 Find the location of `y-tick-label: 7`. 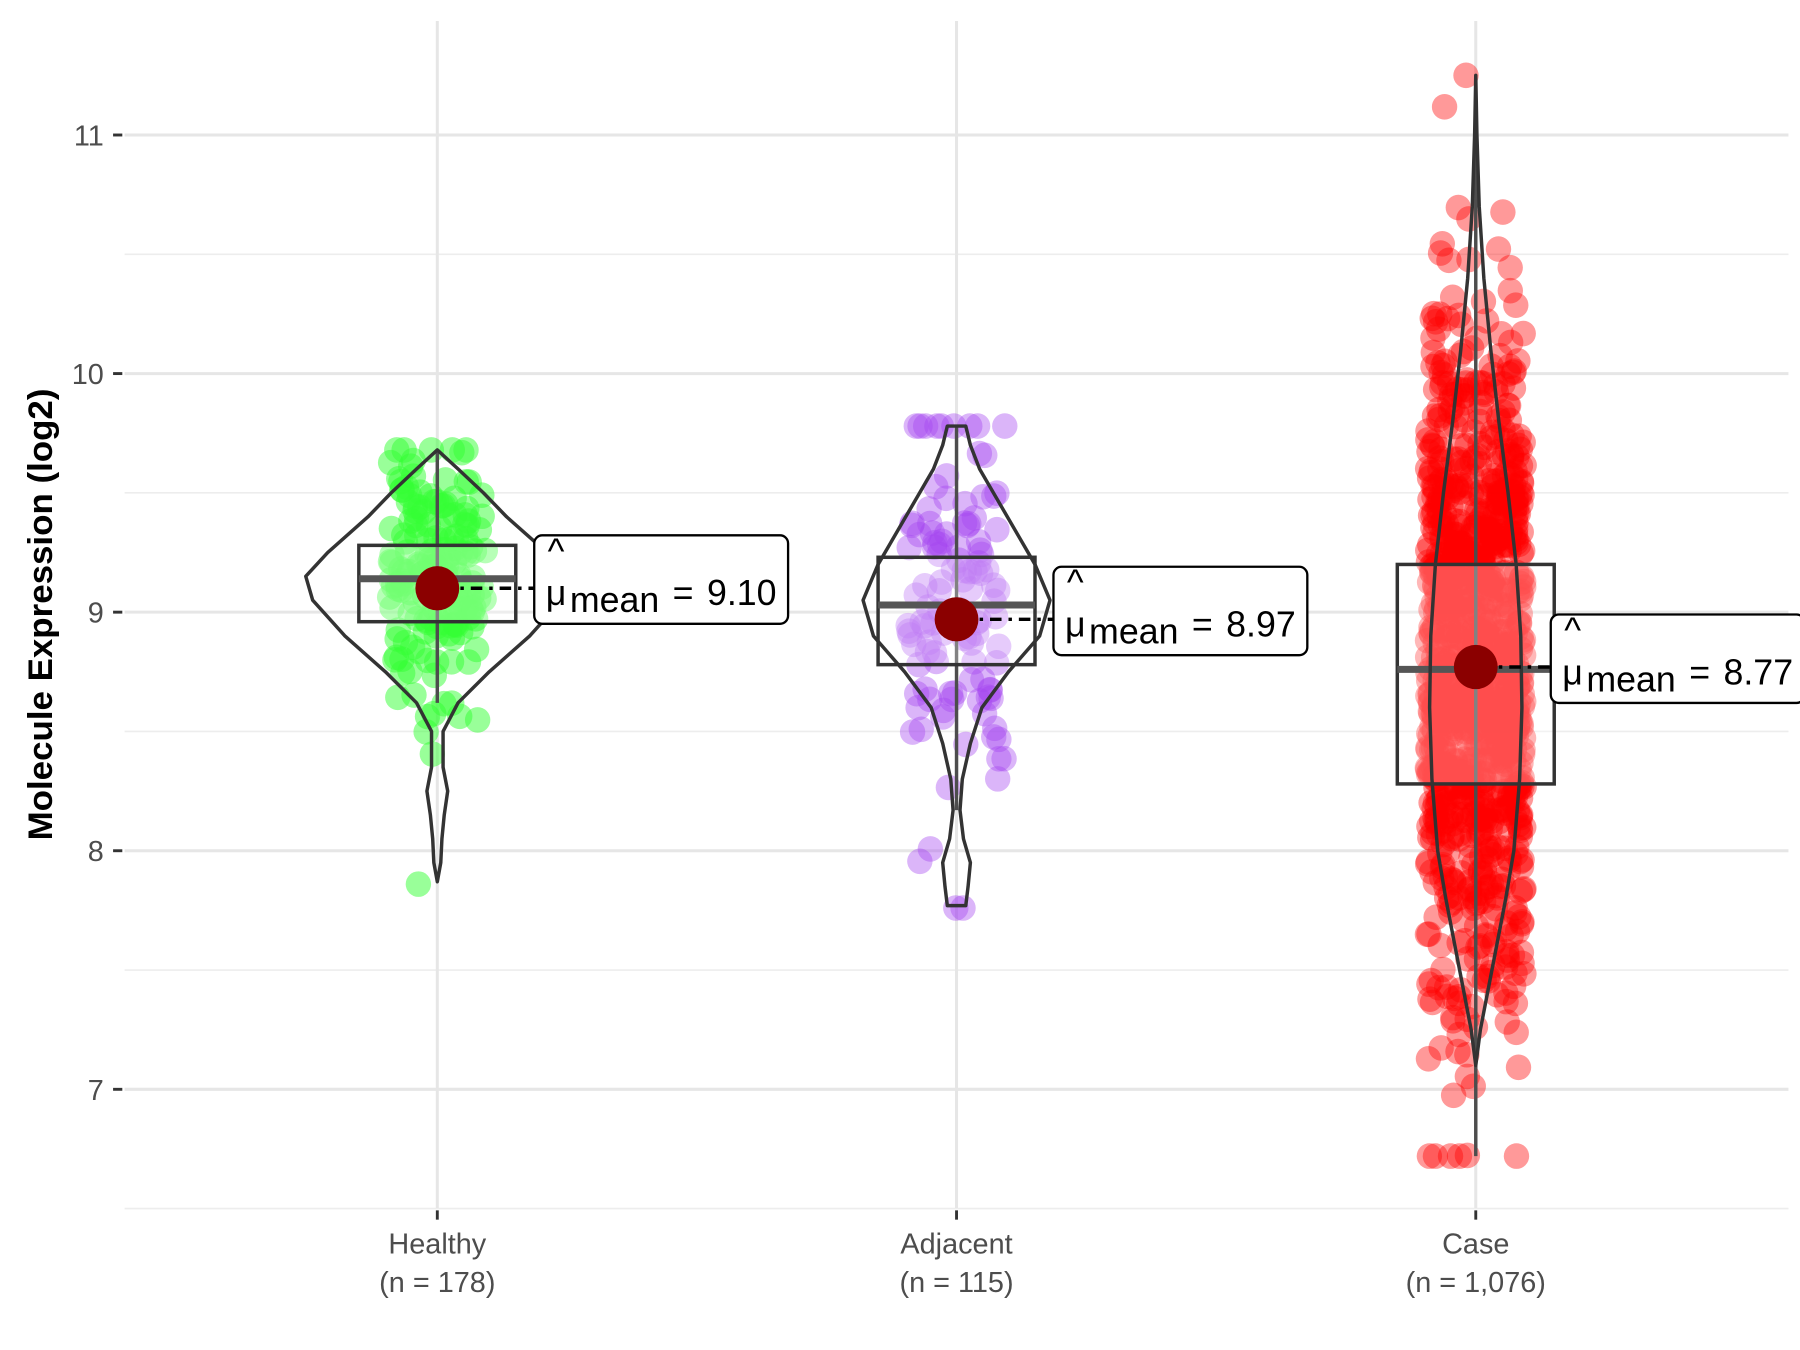

y-tick-label: 7 is located at coordinates (96, 1091).